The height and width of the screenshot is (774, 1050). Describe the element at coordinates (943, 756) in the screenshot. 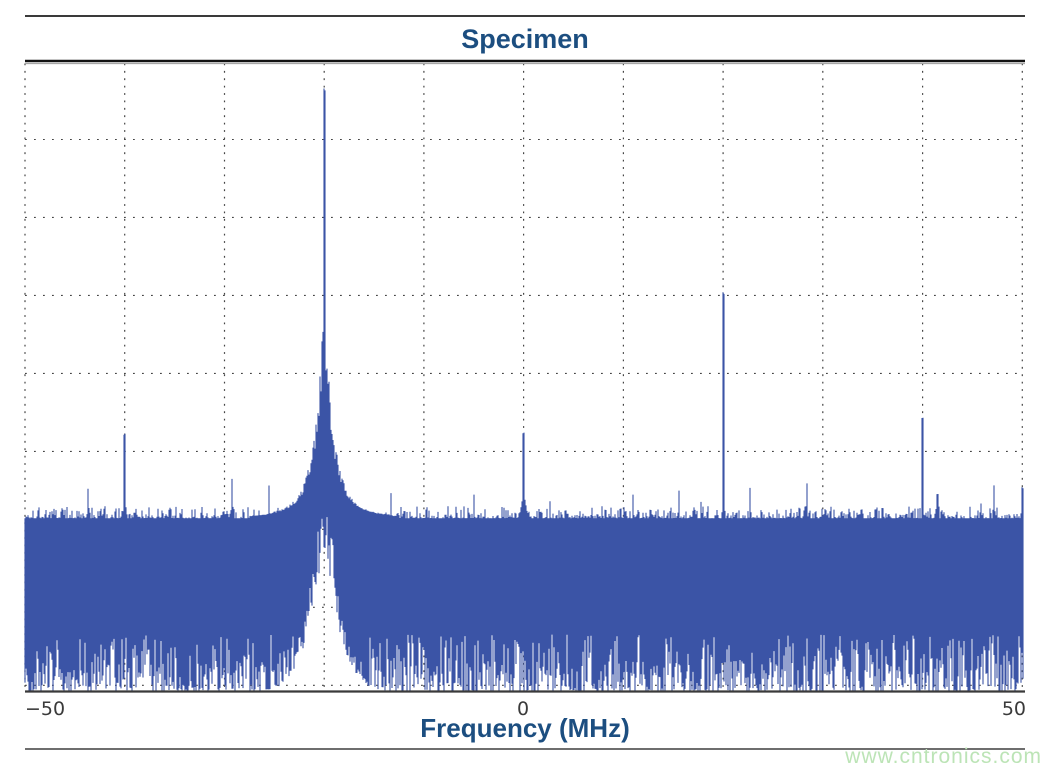

I see `watermark-text: www.cntronics.com` at that location.